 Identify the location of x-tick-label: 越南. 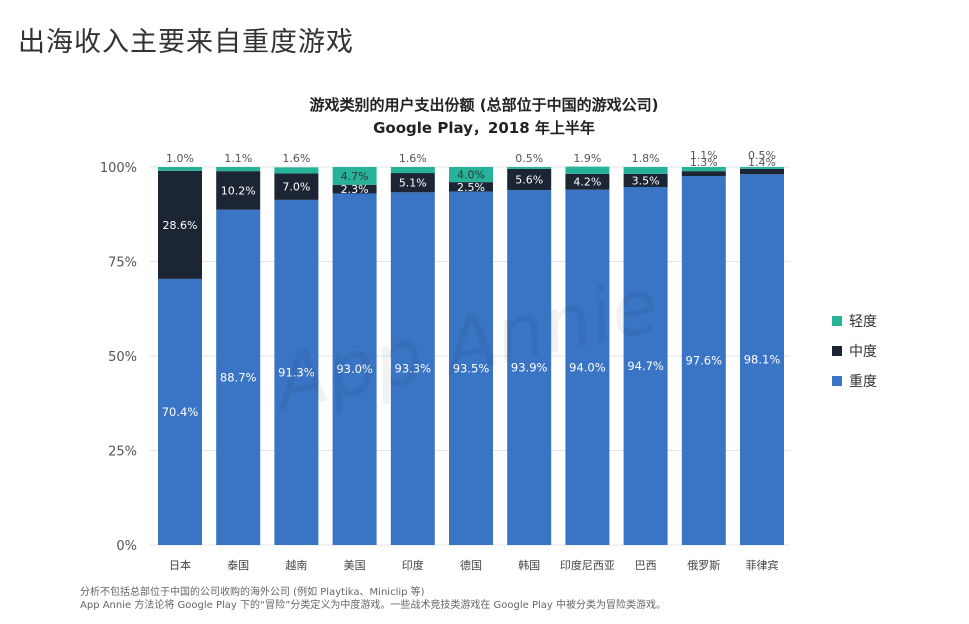
(296, 565).